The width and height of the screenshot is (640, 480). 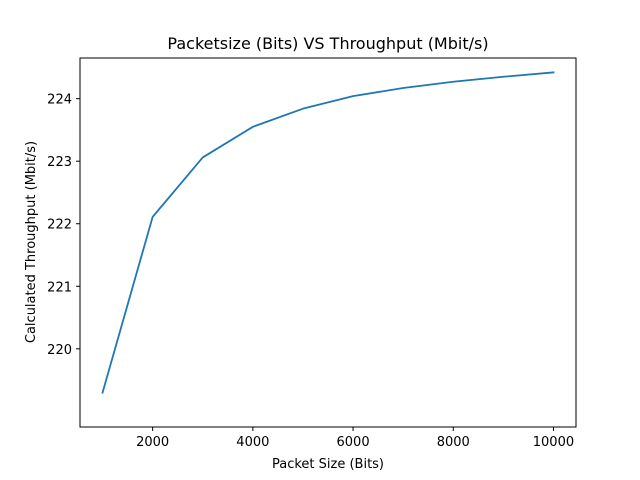 What do you see at coordinates (327, 43) in the screenshot?
I see `chart-title: Packetsize (Bits) VS Throughput (Mbit/s)` at bounding box center [327, 43].